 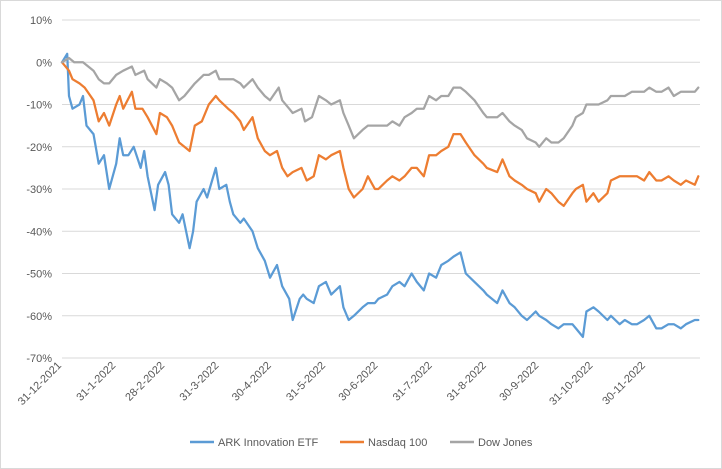 What do you see at coordinates (39, 106) in the screenshot?
I see `y-tick-label: -10%` at bounding box center [39, 106].